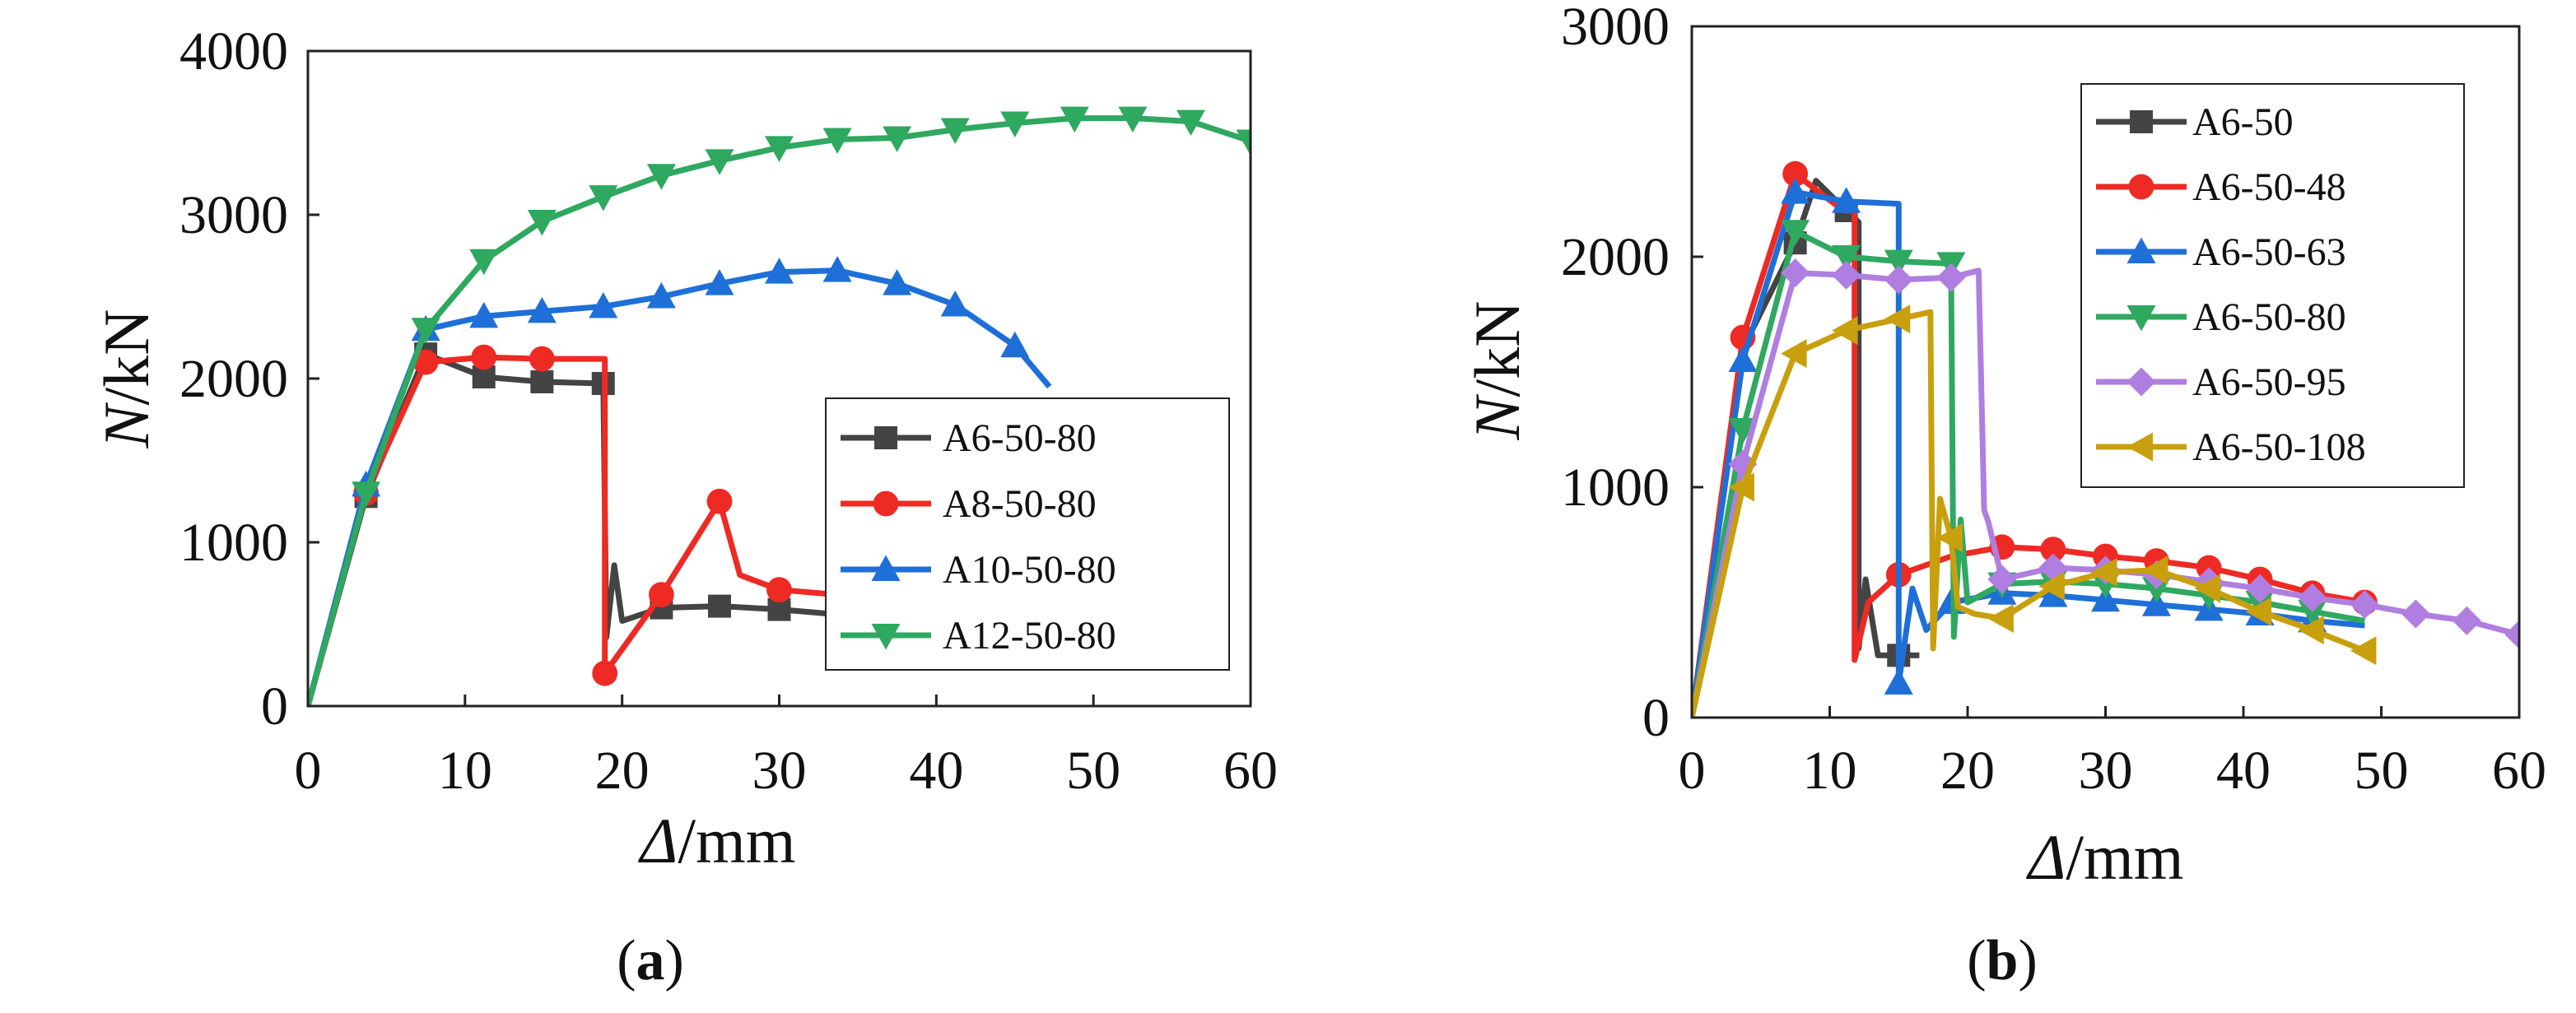 This screenshot has height=1013, width=2576. Describe the element at coordinates (1830, 771) in the screenshot. I see `chart-b-x-tick-label: 10` at that location.